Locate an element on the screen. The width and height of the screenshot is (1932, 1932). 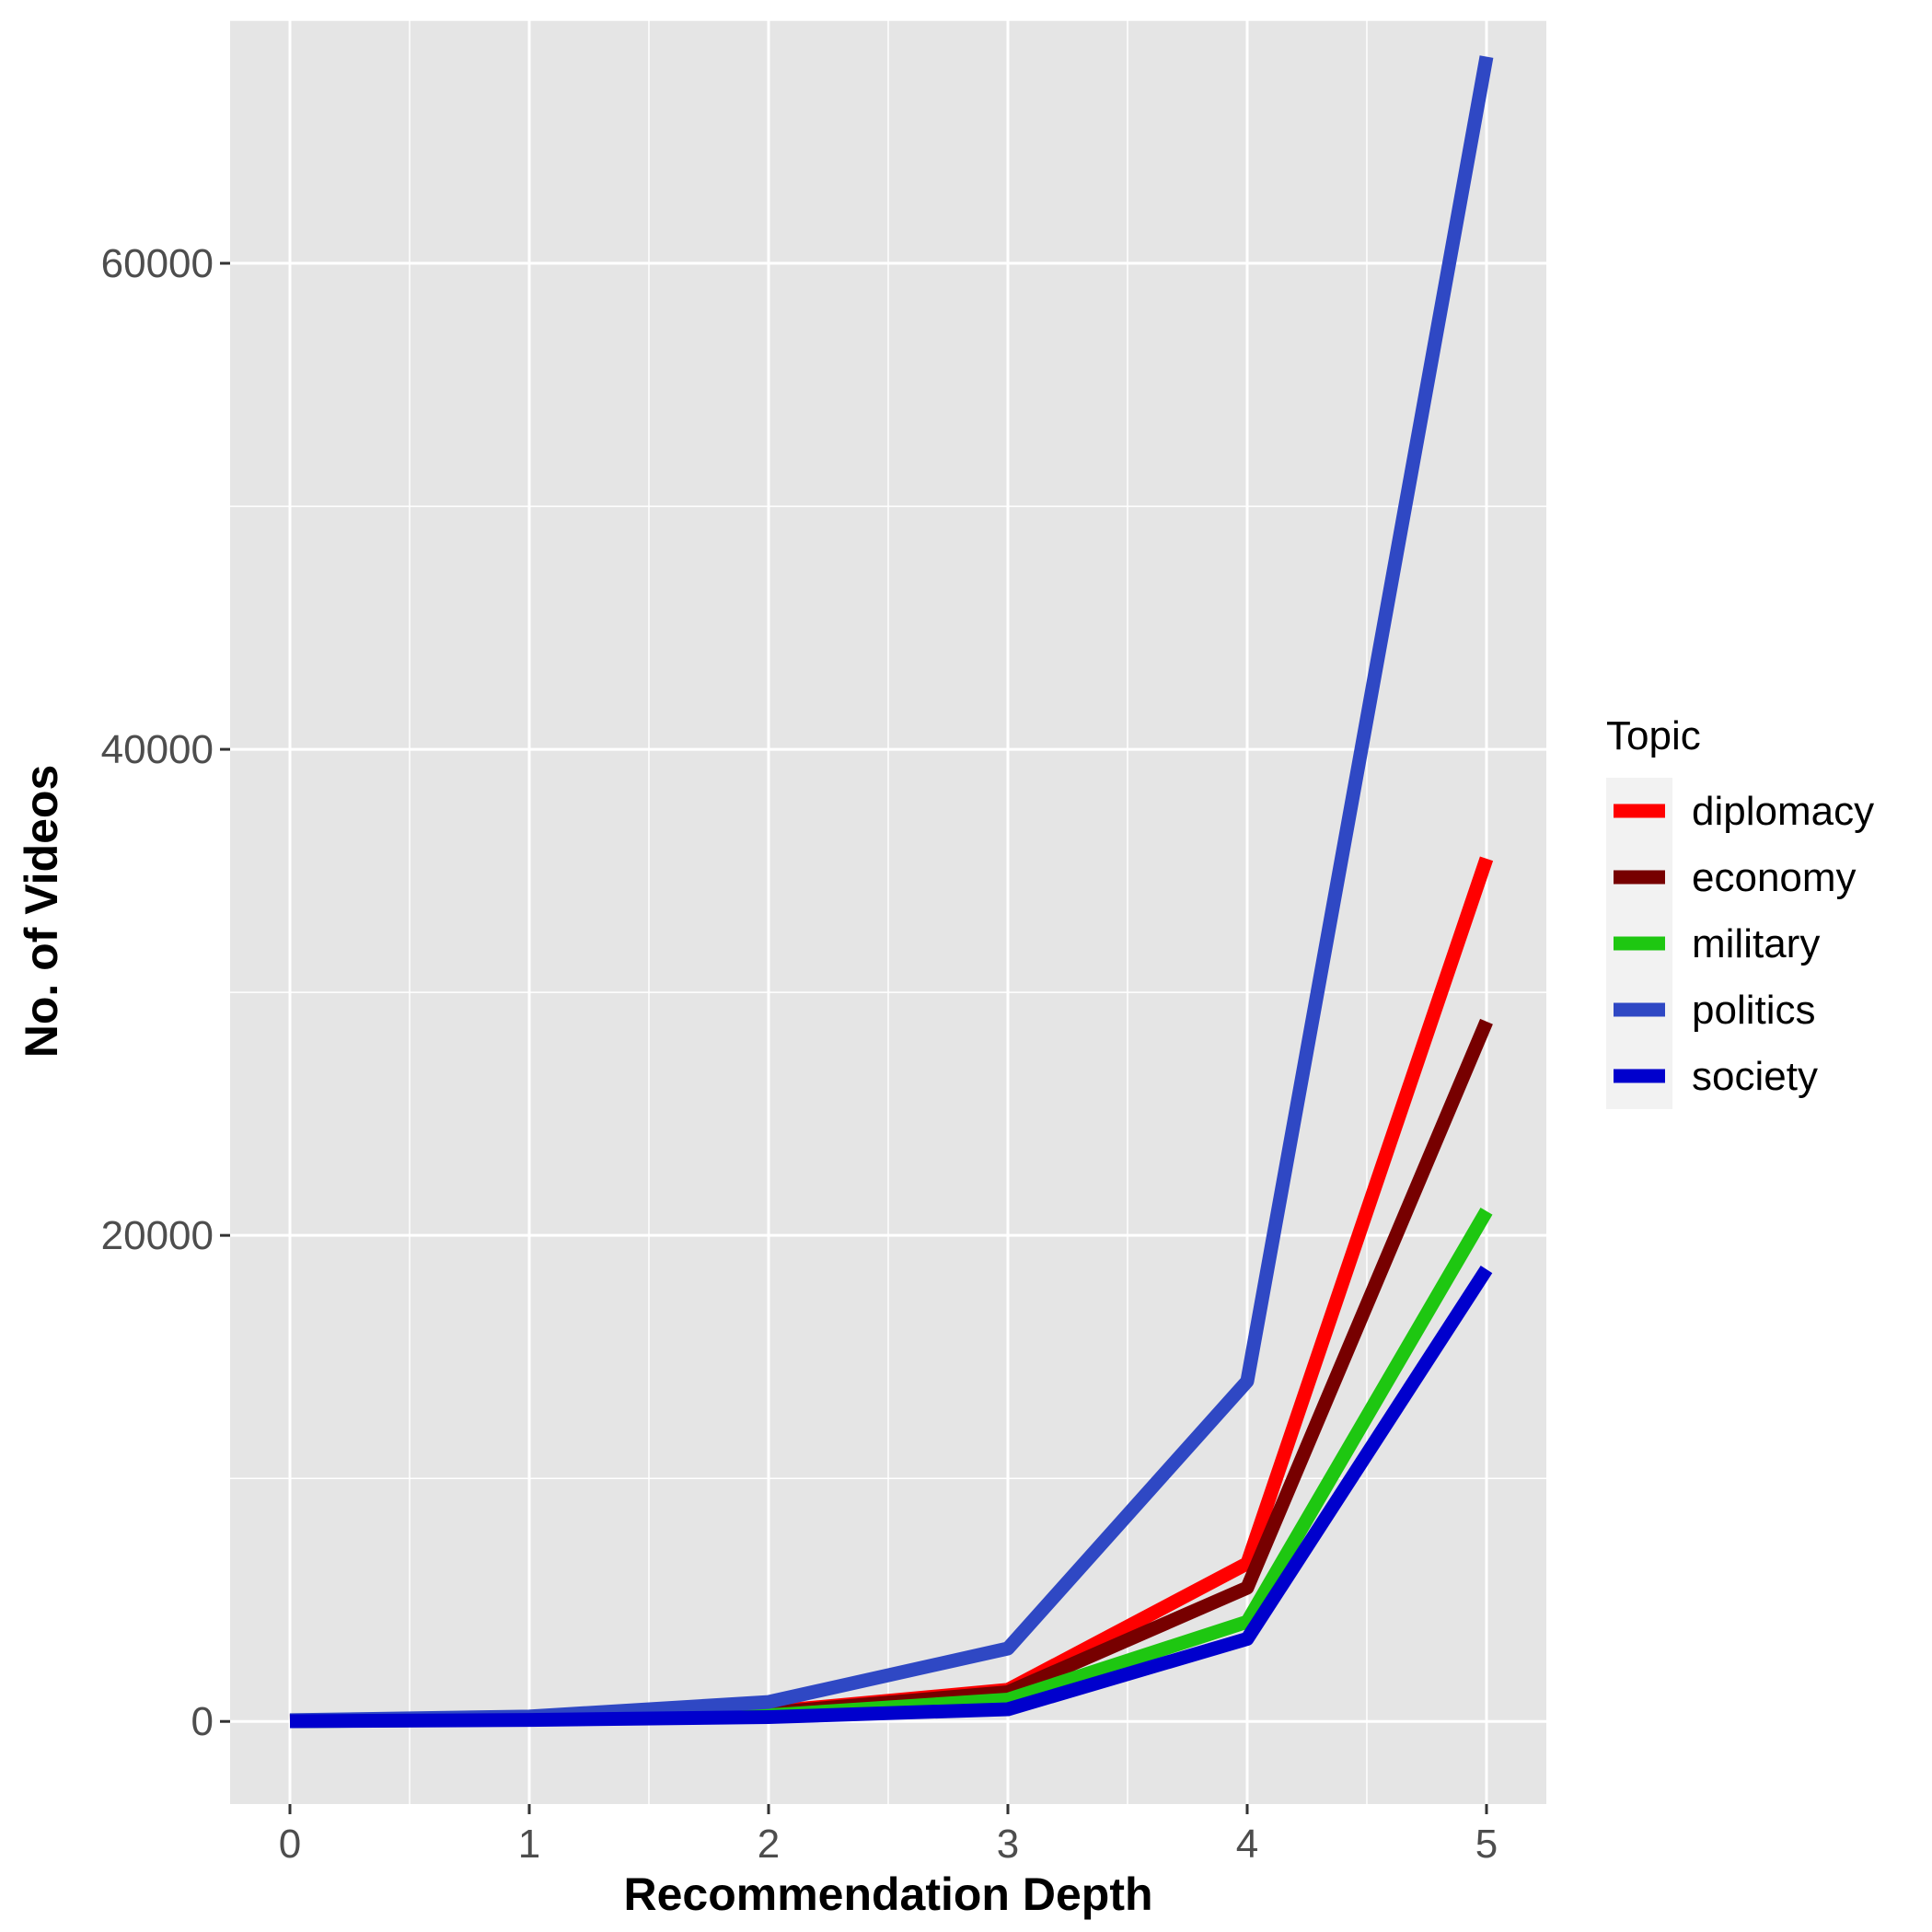
y-tick-label: 20000 is located at coordinates (158, 1235).